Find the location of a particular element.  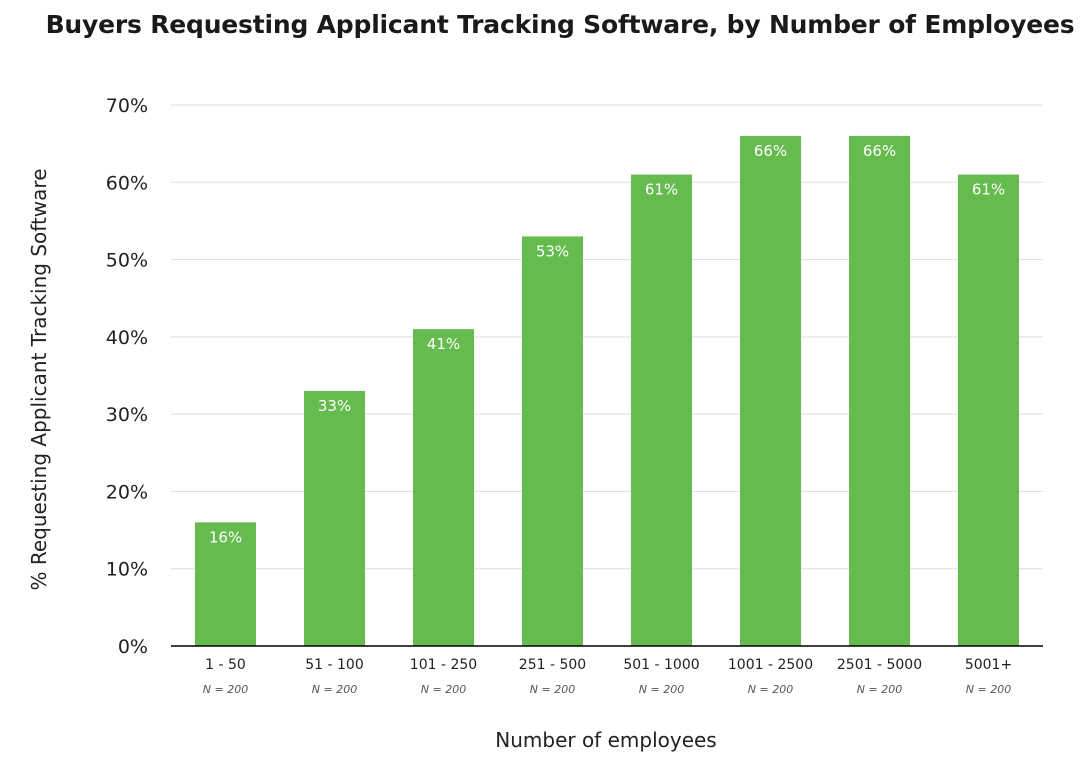

y-tick-label: 40% is located at coordinates (127, 338).